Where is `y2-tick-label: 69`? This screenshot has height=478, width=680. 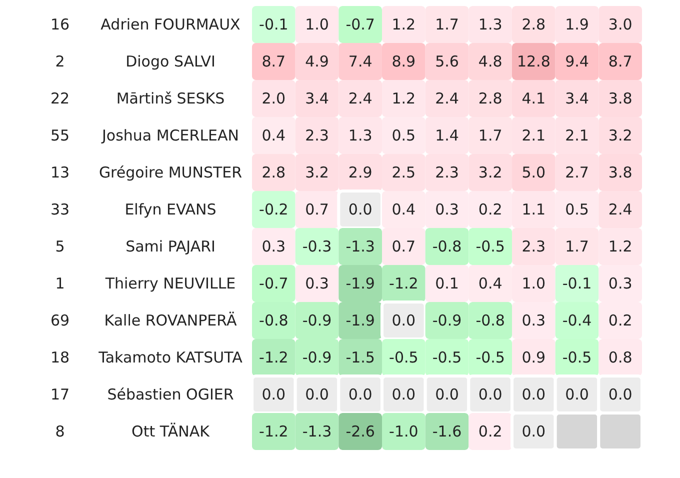
y2-tick-label: 69 is located at coordinates (60, 321).